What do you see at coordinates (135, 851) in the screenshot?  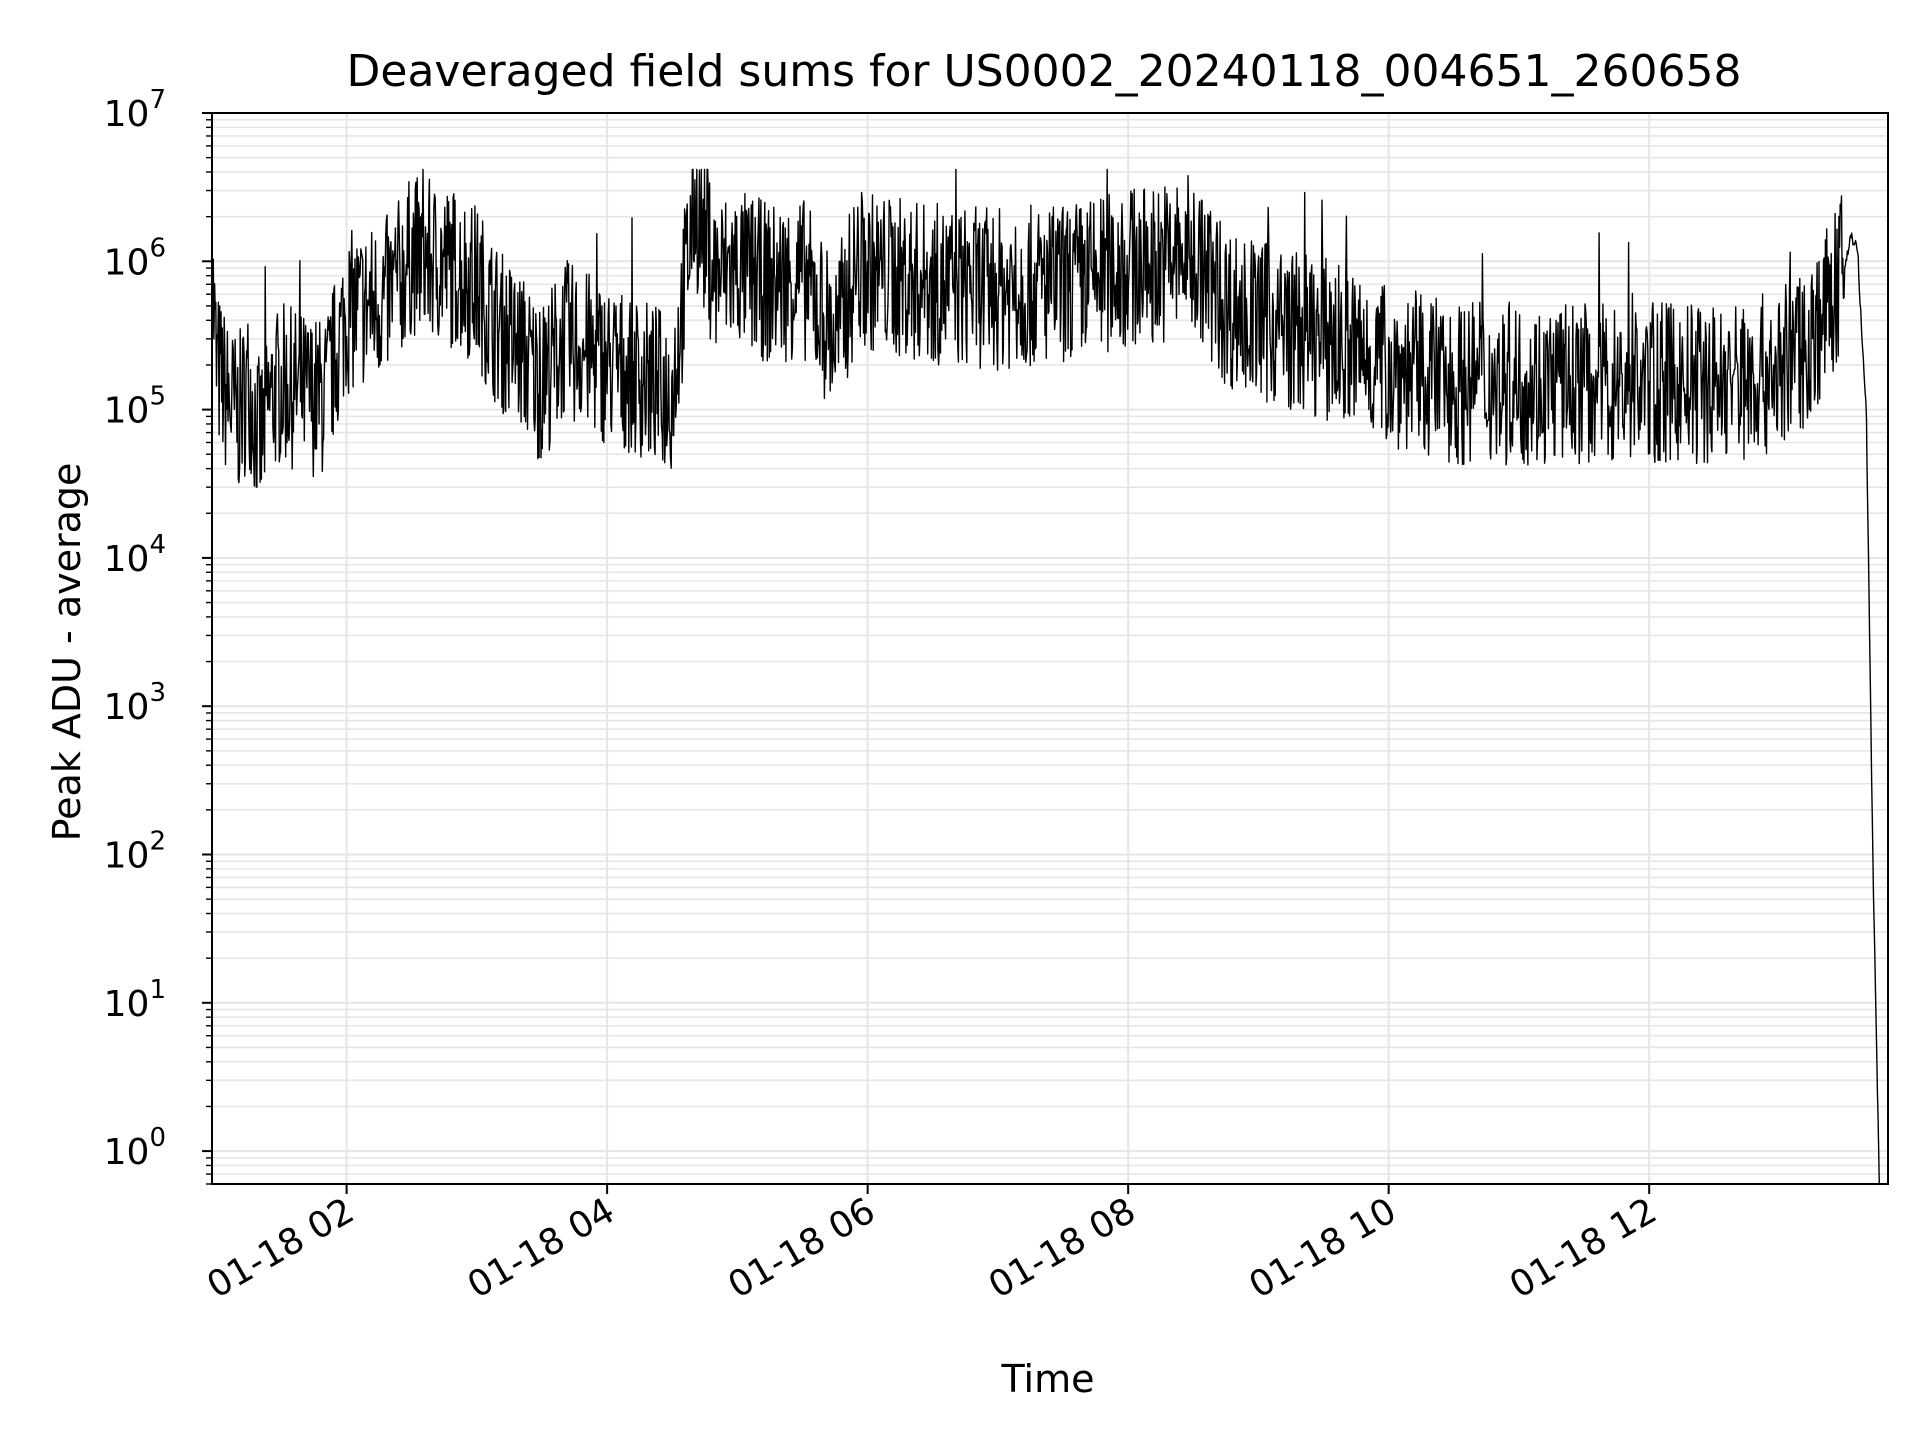 I see `y-tick-label: 10²` at bounding box center [135, 851].